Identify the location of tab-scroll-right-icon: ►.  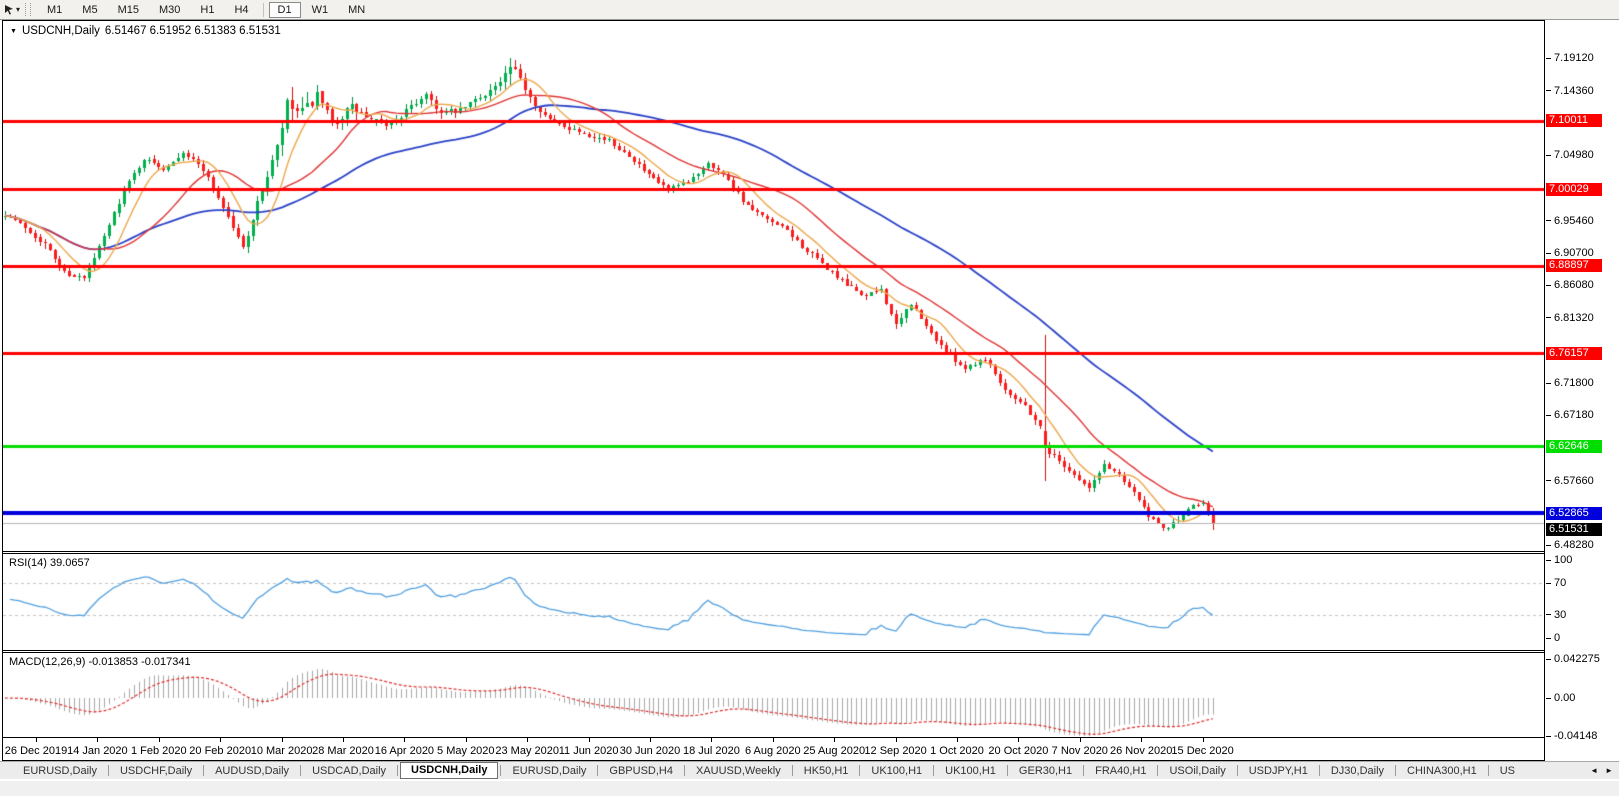
(1609, 770).